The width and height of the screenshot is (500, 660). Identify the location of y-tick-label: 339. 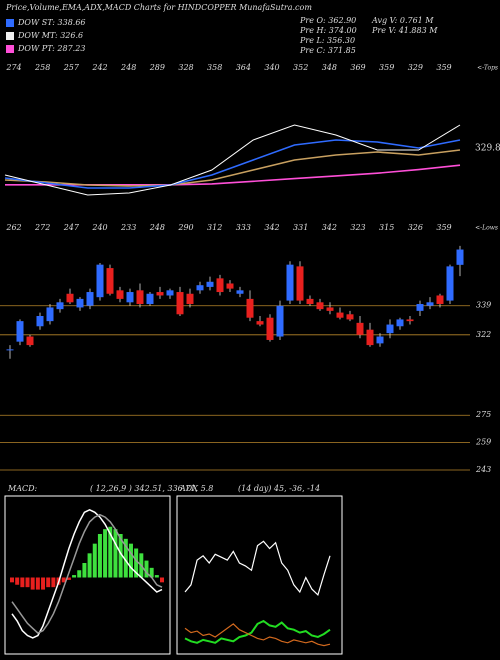
(483, 305).